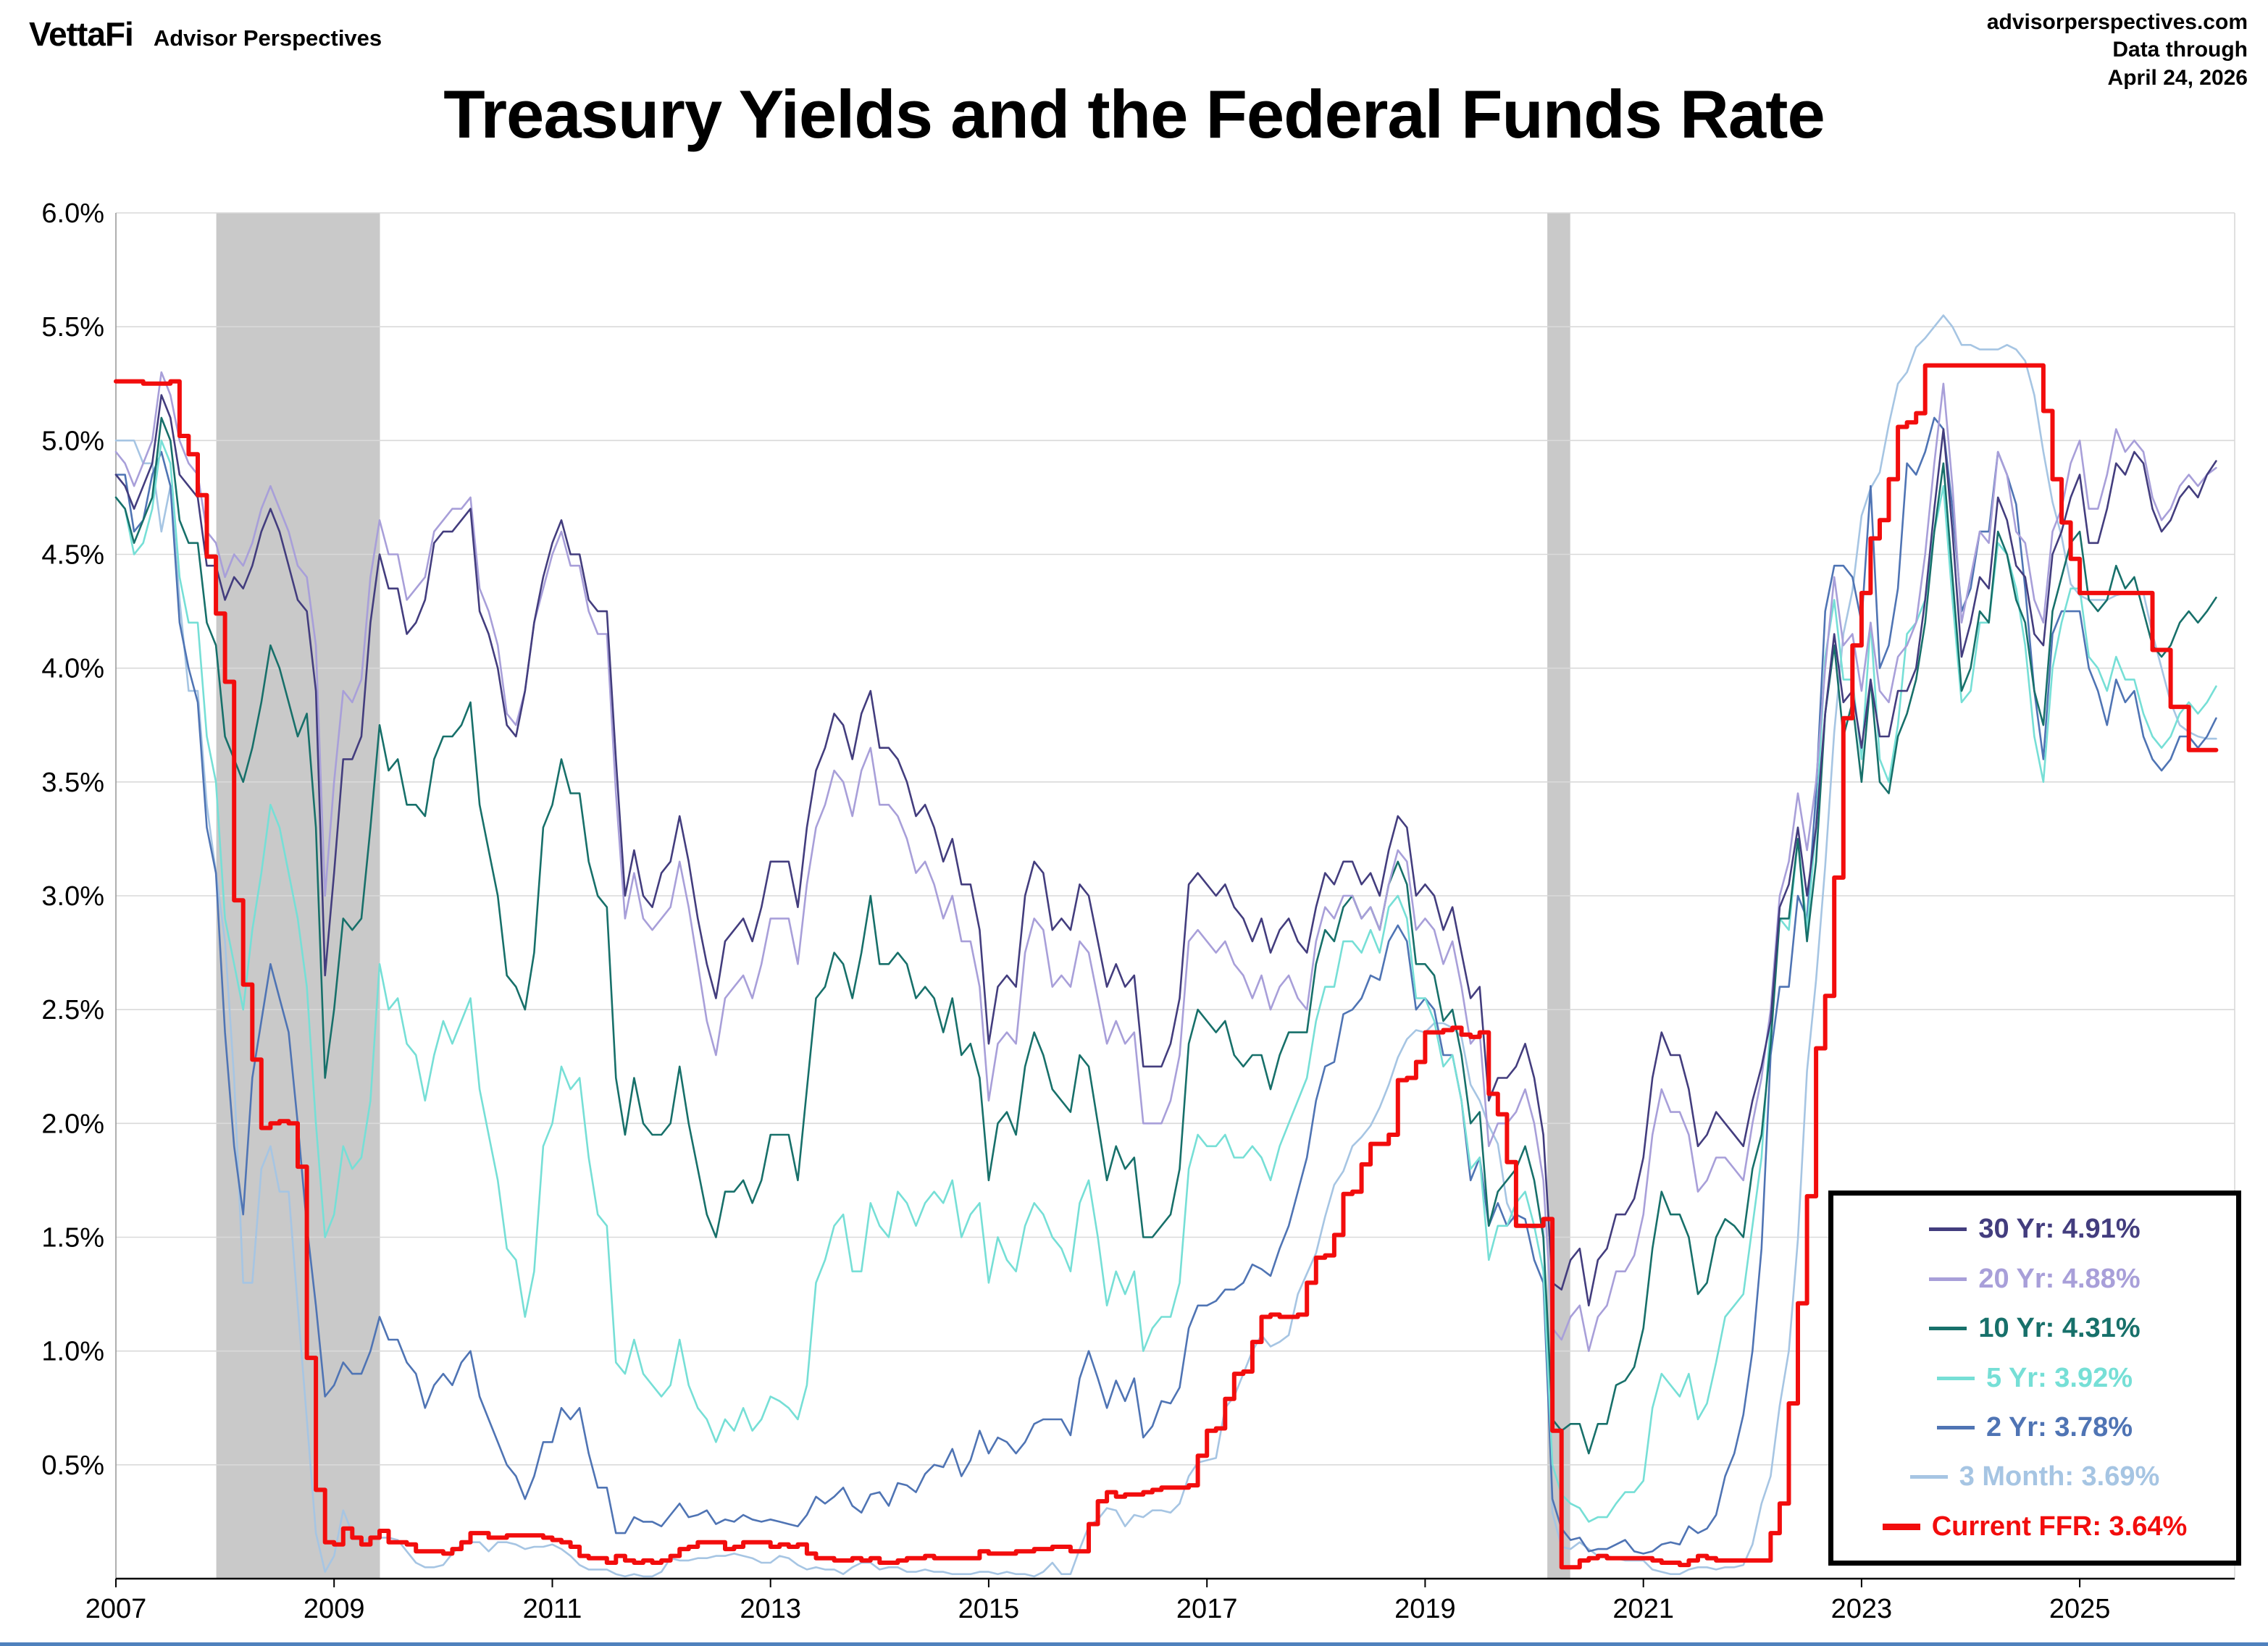 The image size is (2268, 1646). I want to click on x-axis-label: 2019, so click(1425, 1609).